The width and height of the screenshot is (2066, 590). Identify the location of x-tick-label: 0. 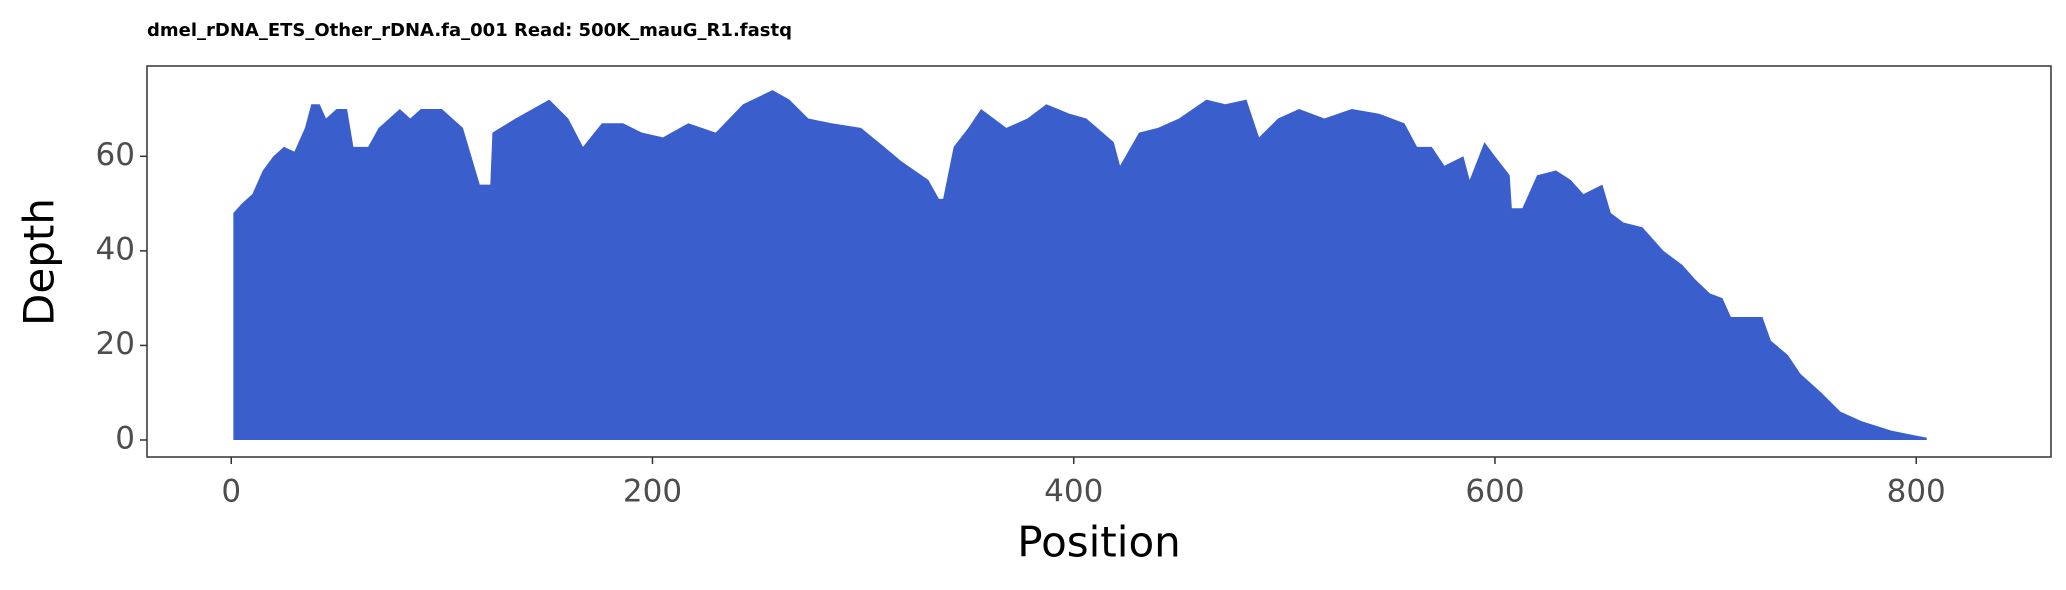
(231, 492).